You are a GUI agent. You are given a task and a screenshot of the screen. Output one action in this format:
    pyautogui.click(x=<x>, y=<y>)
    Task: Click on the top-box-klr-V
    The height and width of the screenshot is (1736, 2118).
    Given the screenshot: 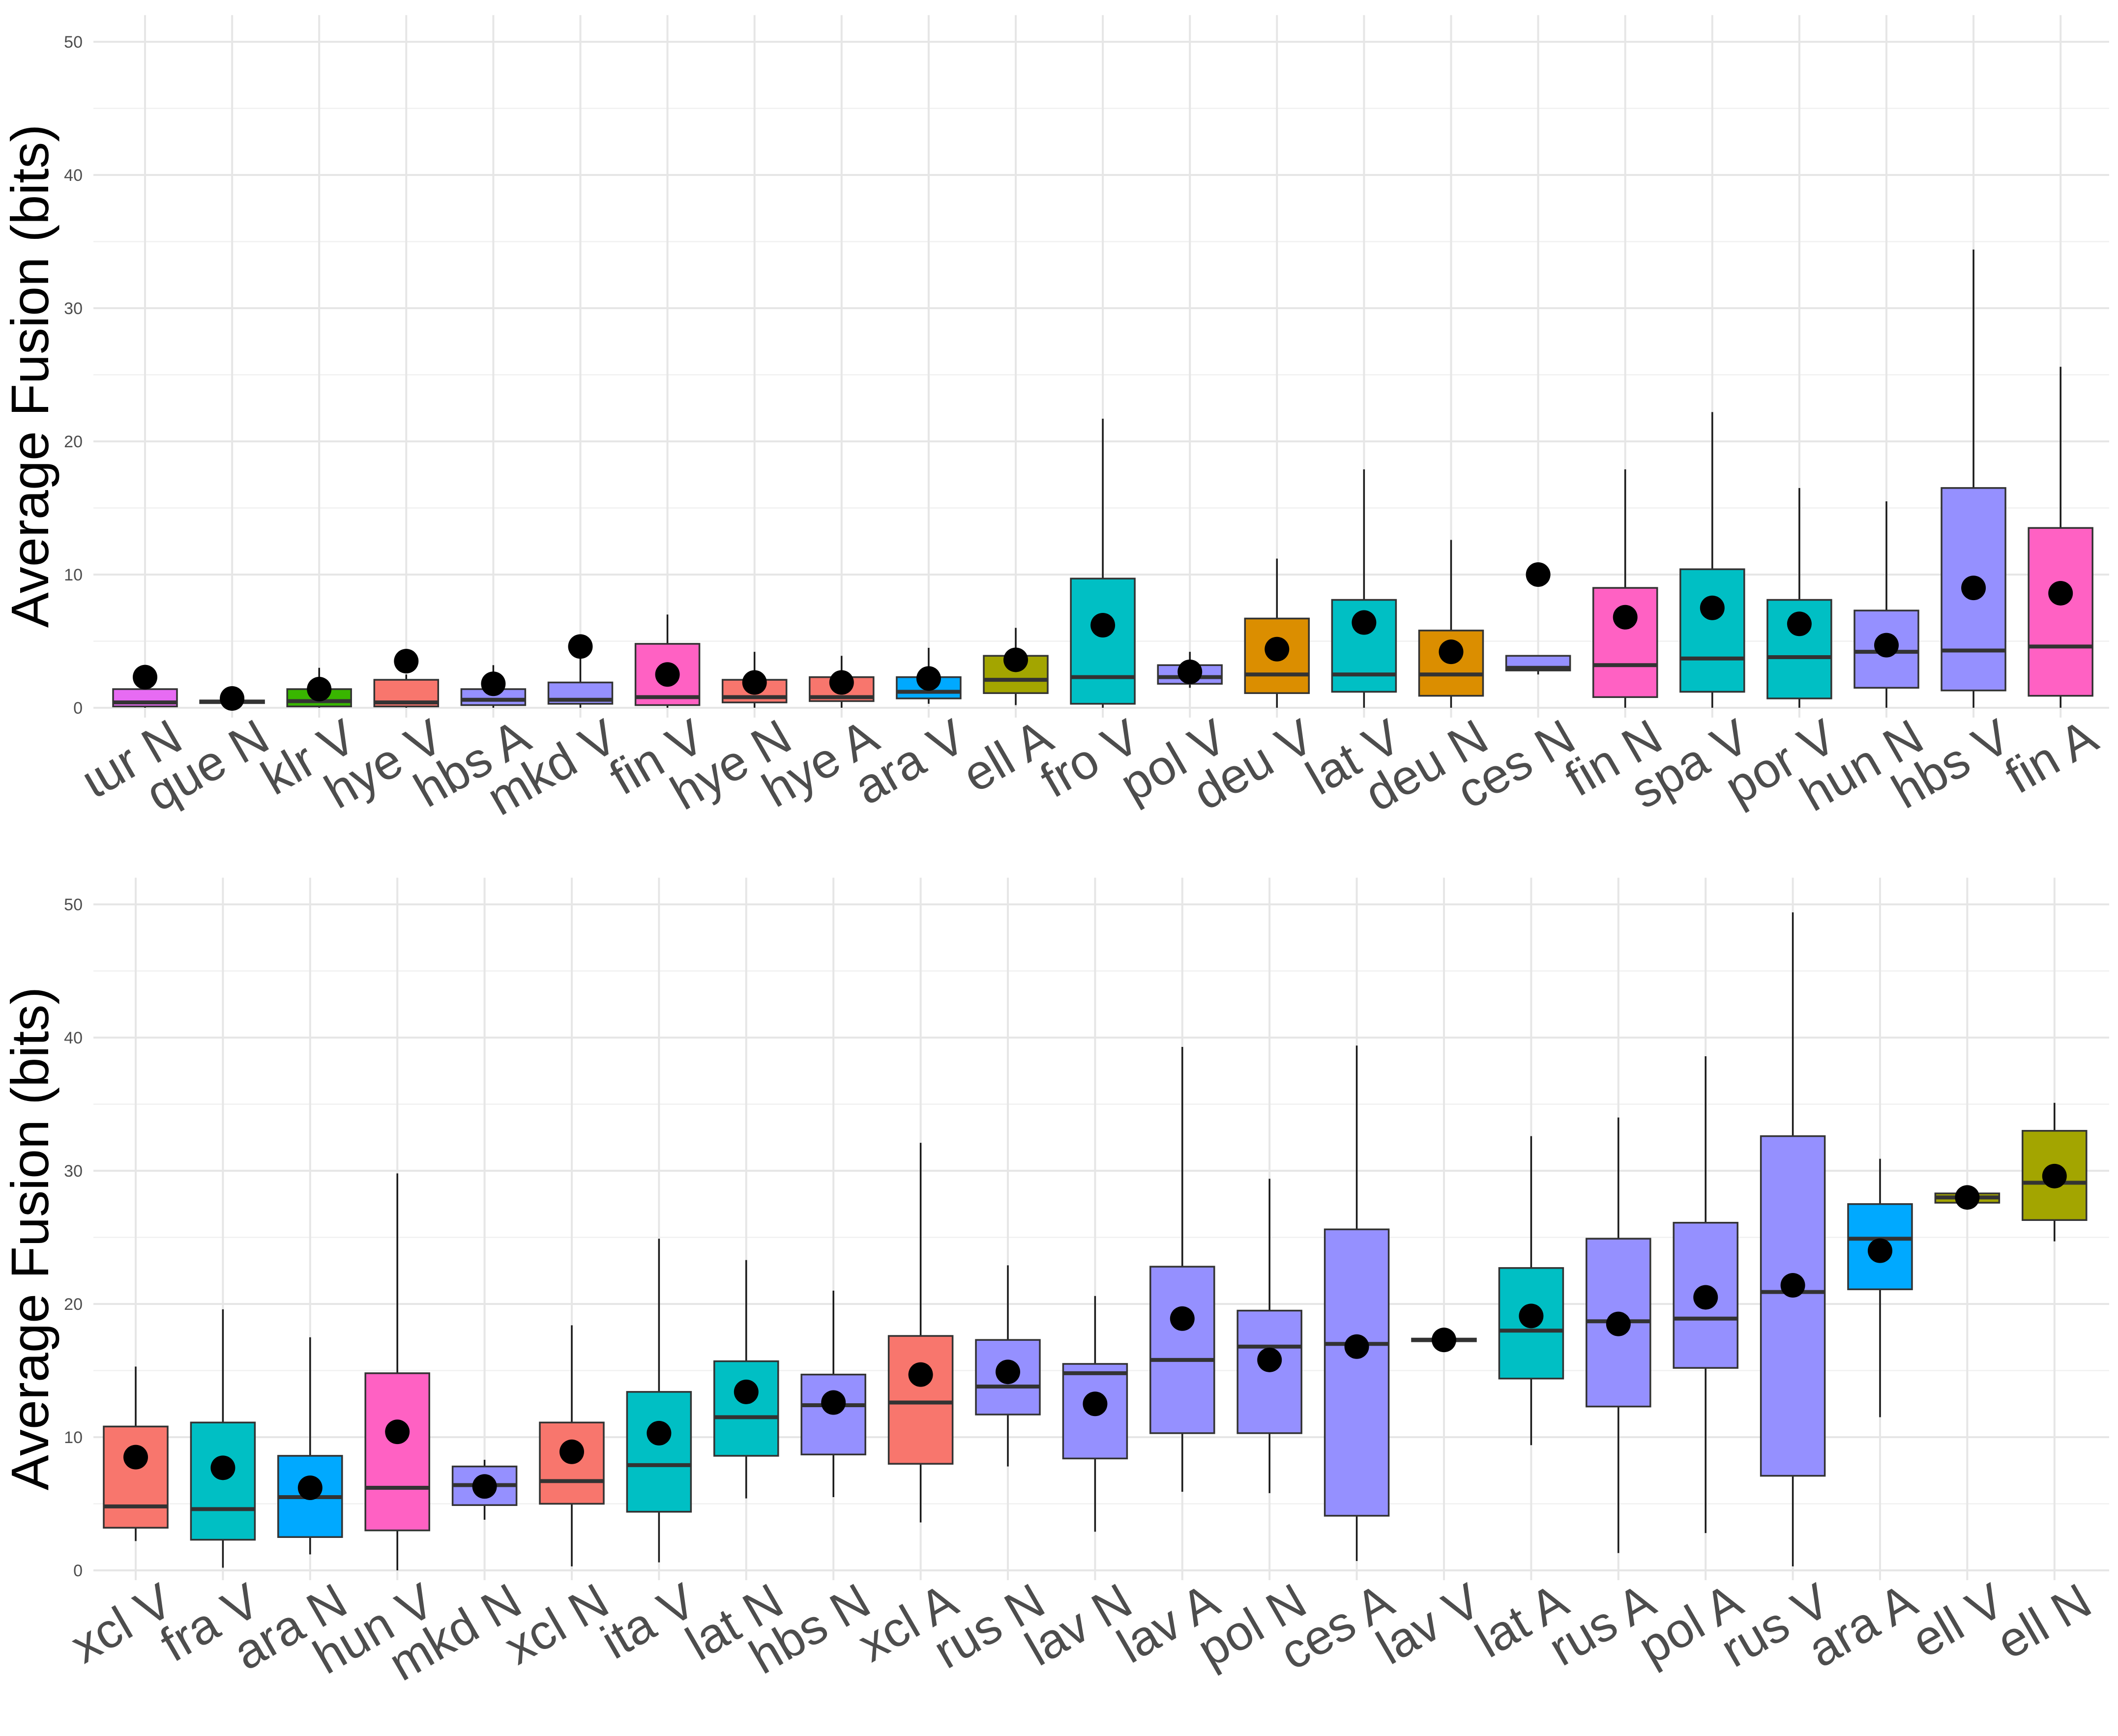 What is the action you would take?
    pyautogui.click(x=319, y=687)
    